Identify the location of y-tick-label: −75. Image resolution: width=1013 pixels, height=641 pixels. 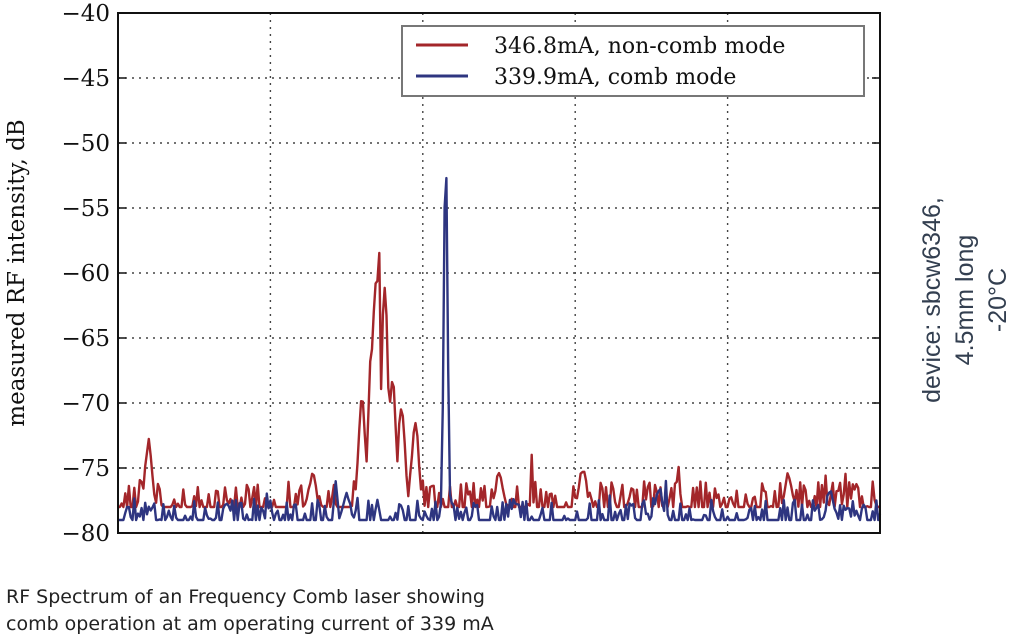
(85, 469).